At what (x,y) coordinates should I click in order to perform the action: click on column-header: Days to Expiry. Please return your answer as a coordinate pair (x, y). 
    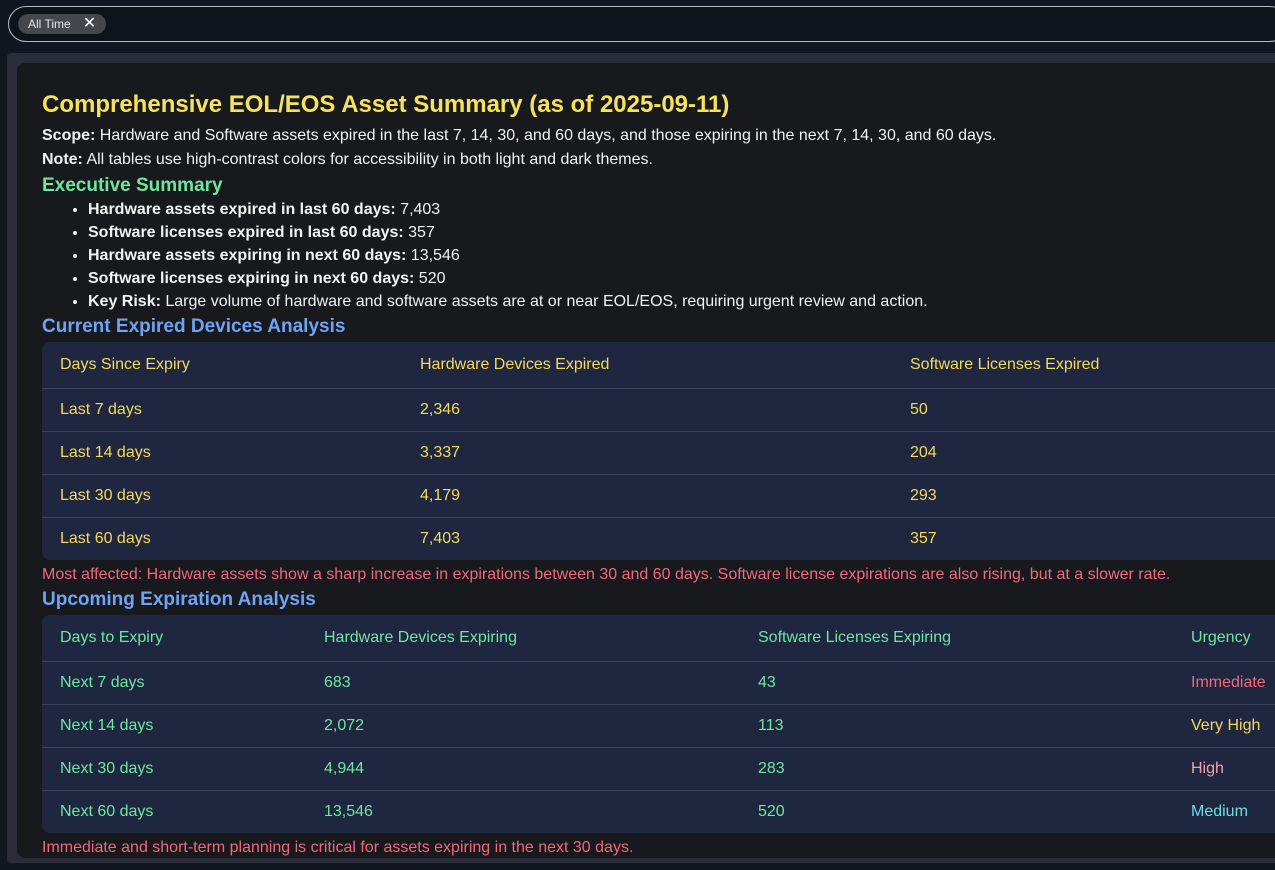
    Looking at the image, I should click on (112, 637).